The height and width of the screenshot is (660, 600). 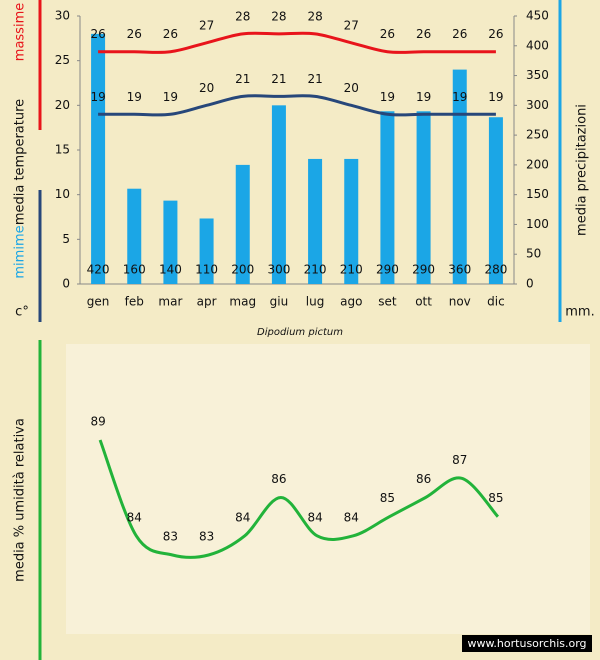 I want to click on y2-tick-label: 200, so click(x=537, y=164).